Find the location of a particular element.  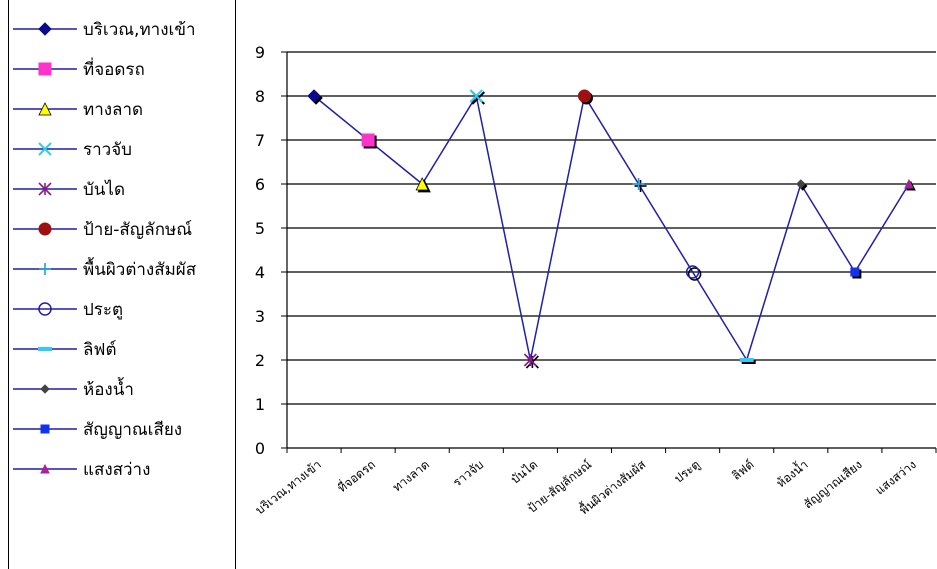

legend-item: พื้นผิวต่างสัมผัส is located at coordinates (122, 268).